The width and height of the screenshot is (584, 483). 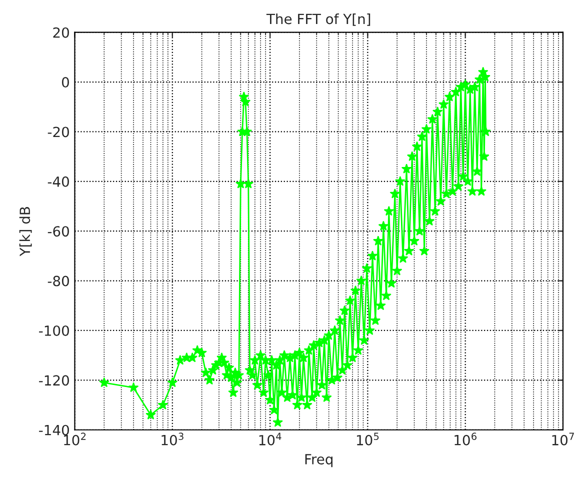 I want to click on y-axis-title: Y[k] dB, so click(x=25, y=231).